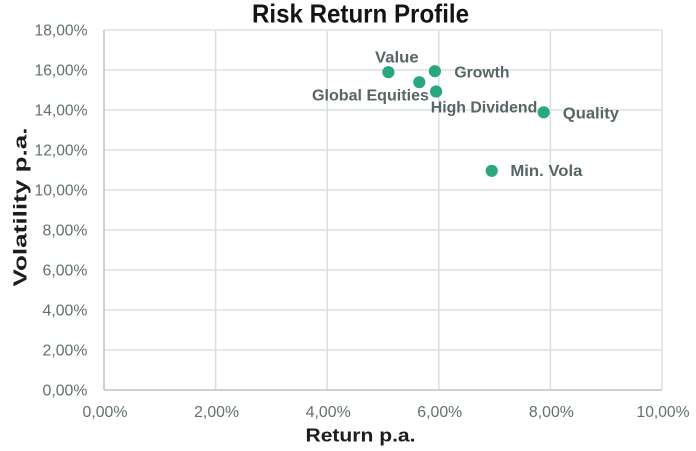 This screenshot has height=451, width=696. I want to click on svg-text: Value, so click(397, 58).